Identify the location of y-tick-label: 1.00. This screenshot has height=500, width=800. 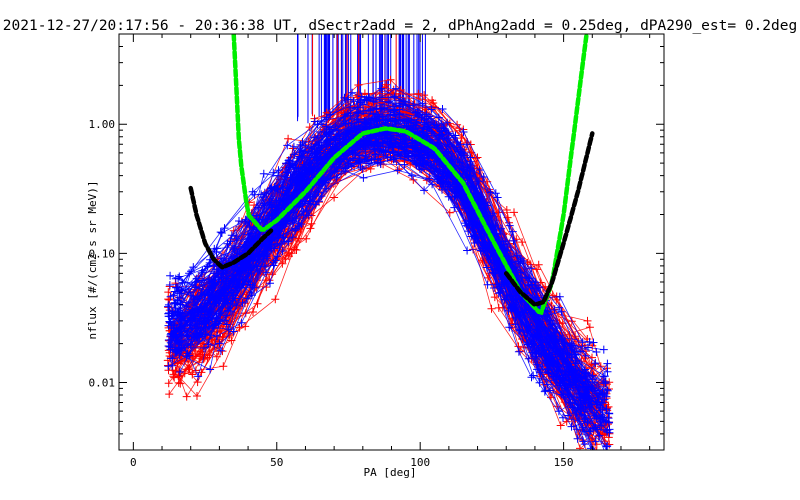
(102, 124).